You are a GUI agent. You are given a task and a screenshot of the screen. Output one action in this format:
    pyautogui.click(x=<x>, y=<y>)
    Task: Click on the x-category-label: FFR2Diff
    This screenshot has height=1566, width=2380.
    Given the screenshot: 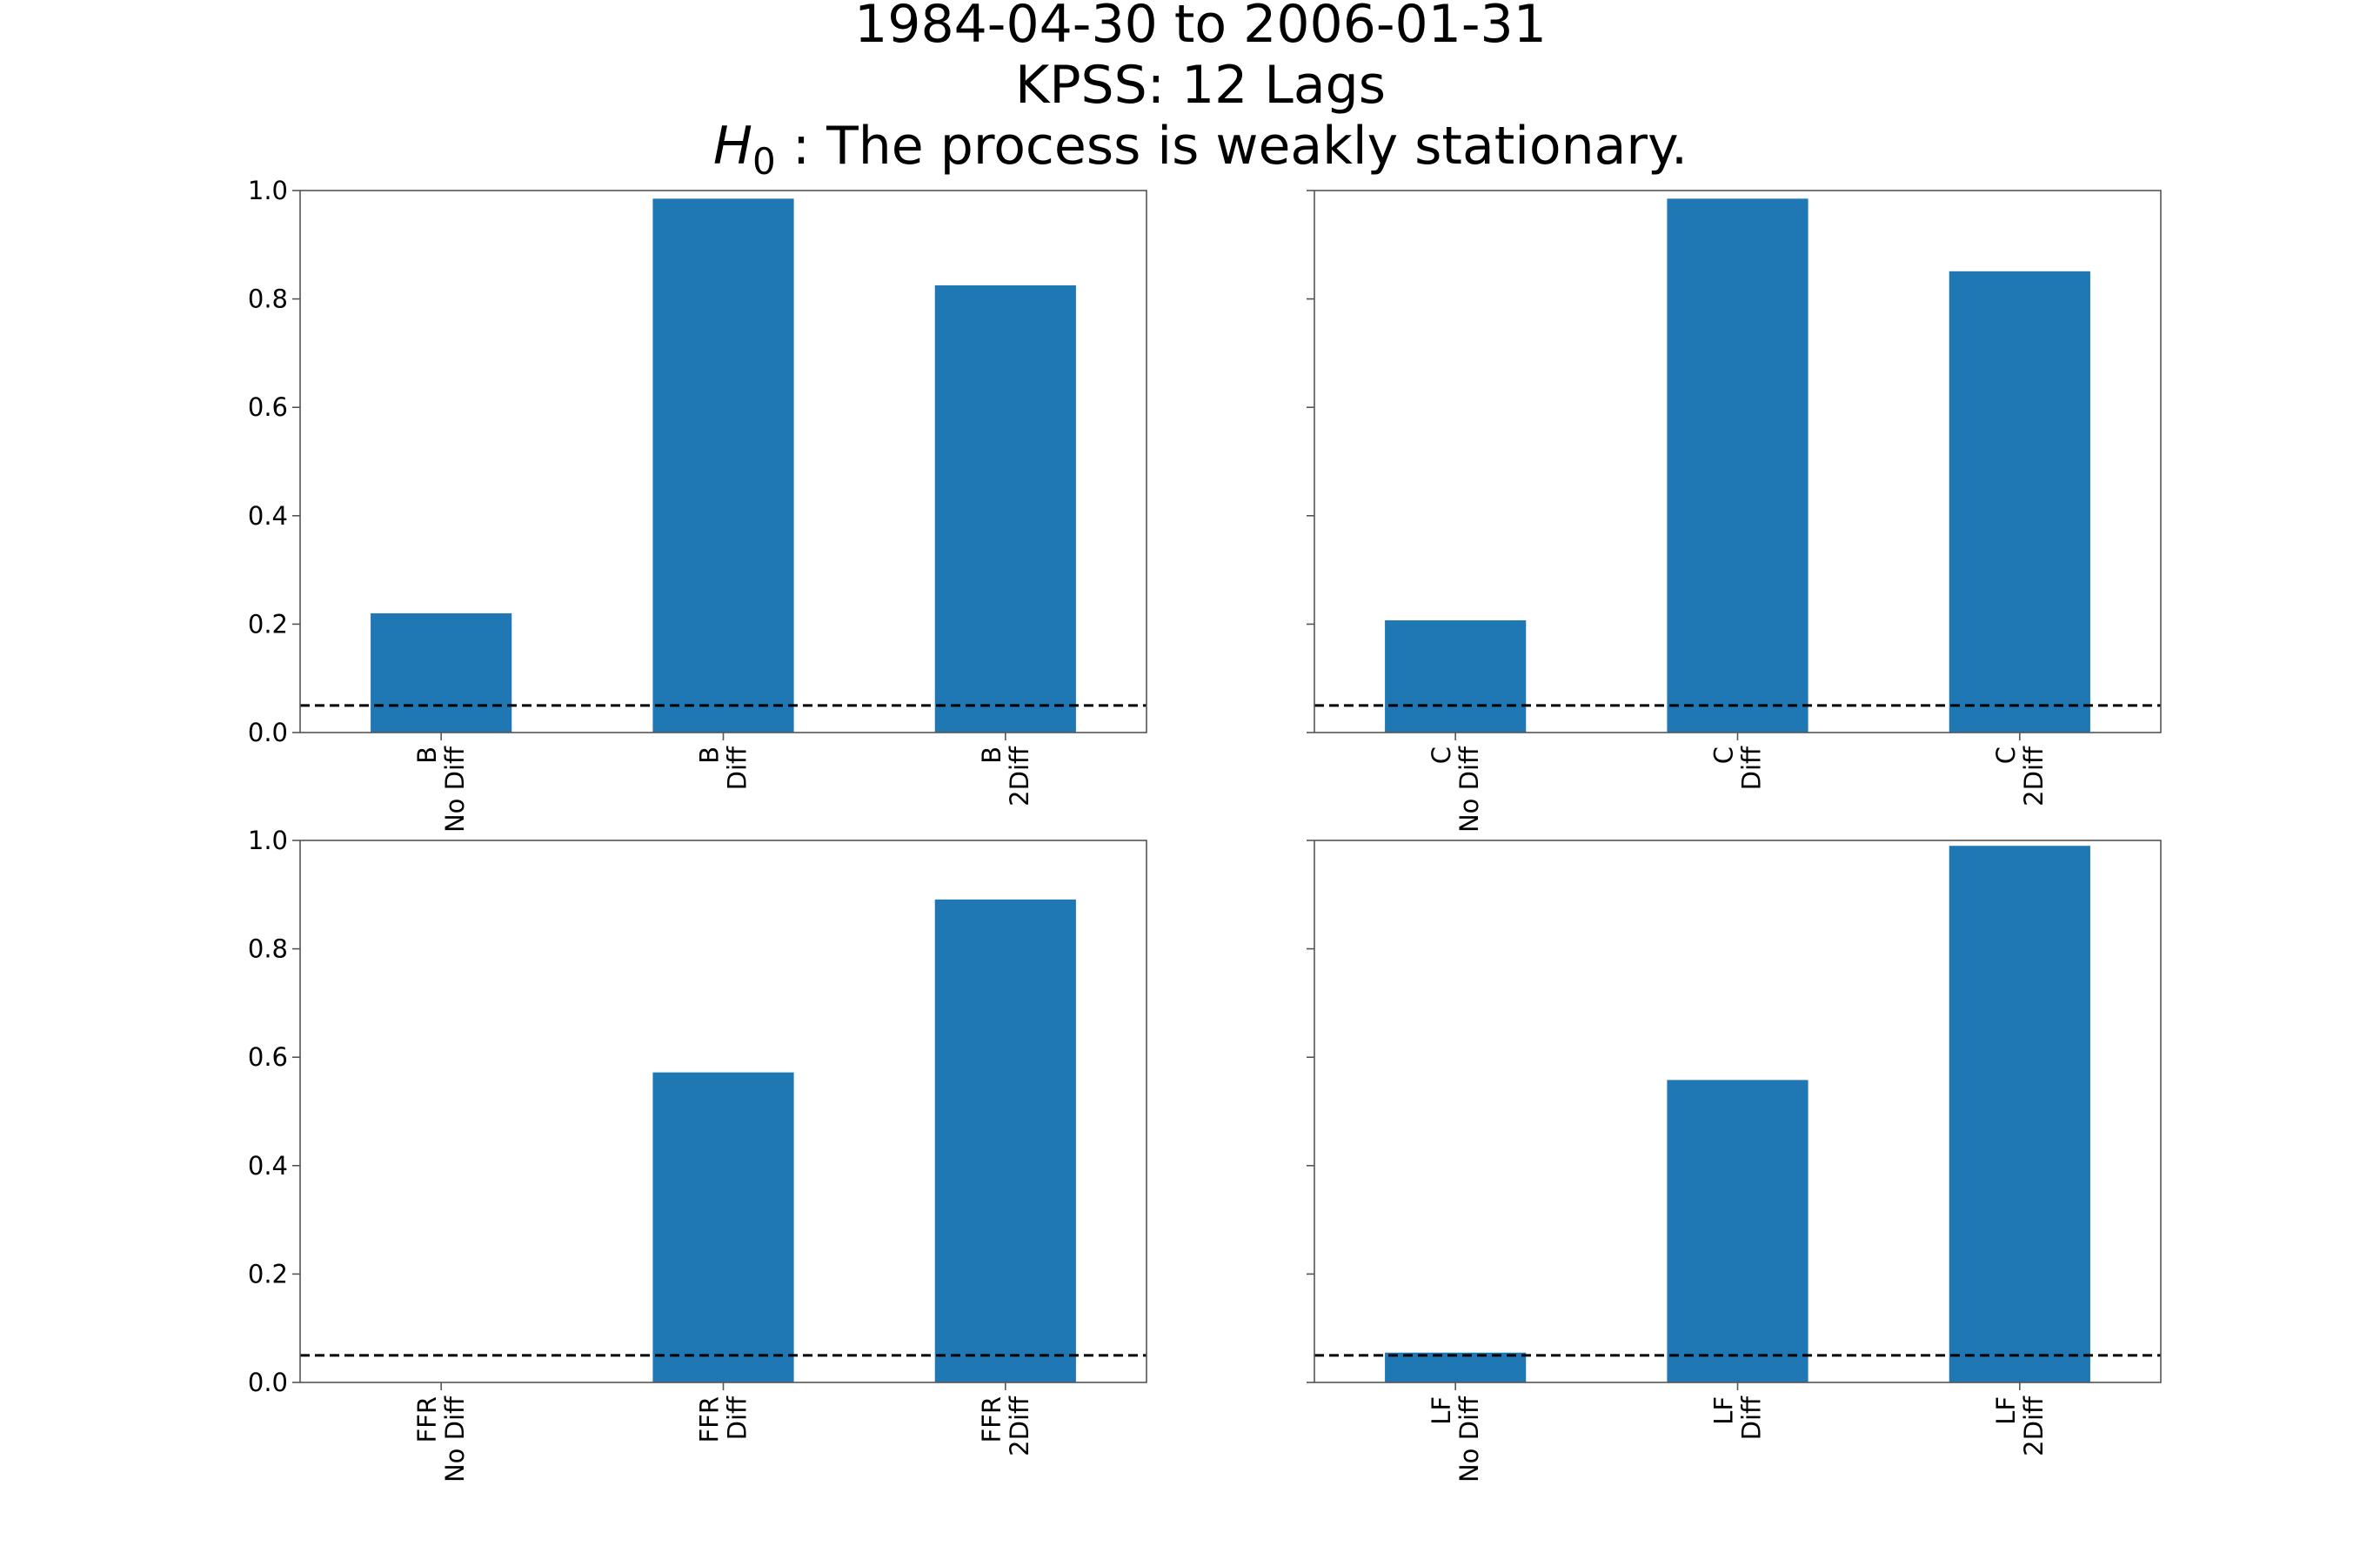 What is the action you would take?
    pyautogui.click(x=1005, y=1425)
    